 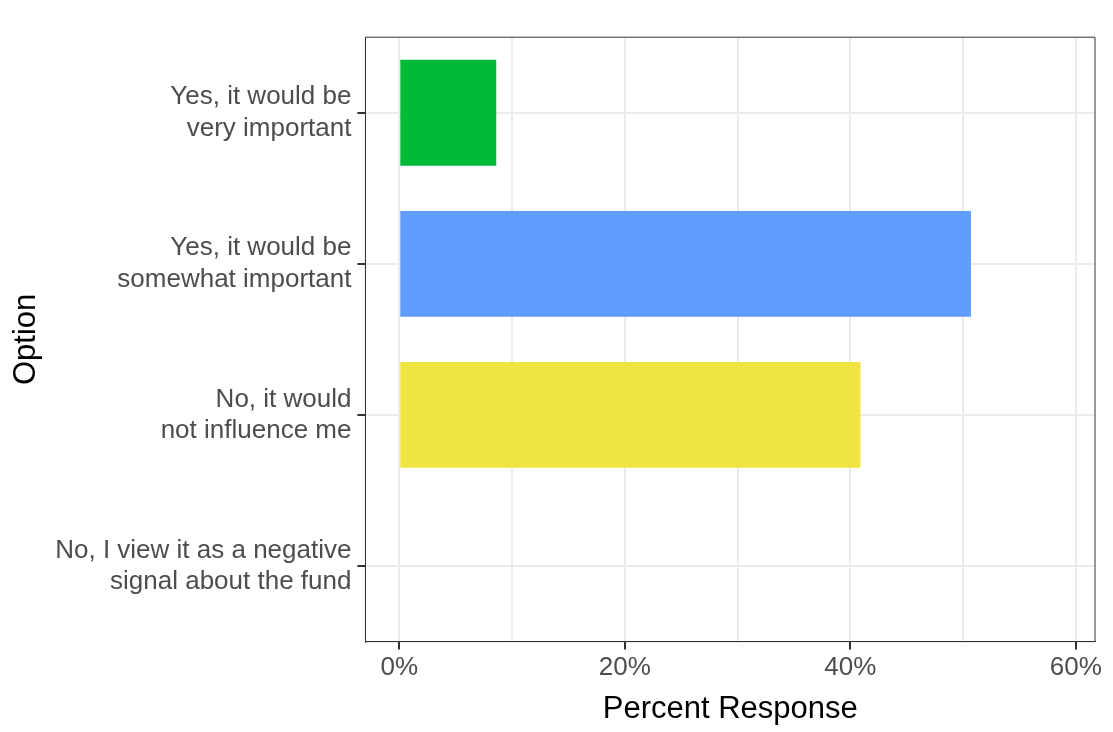 What do you see at coordinates (399, 666) in the screenshot?
I see `x-tick-label: 0%` at bounding box center [399, 666].